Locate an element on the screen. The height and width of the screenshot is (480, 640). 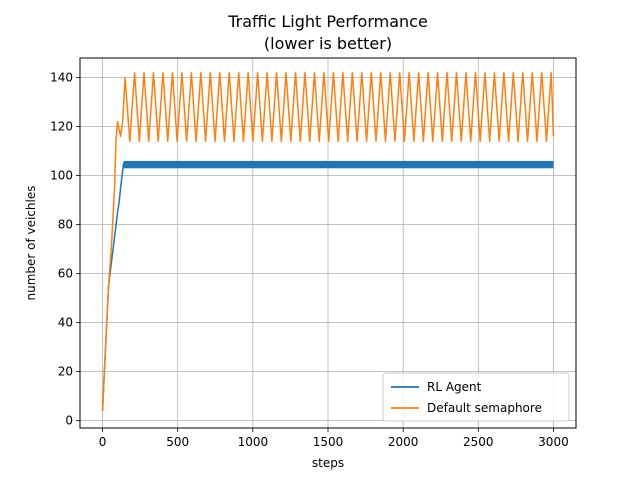
y-tick-label: 60 is located at coordinates (65, 274).